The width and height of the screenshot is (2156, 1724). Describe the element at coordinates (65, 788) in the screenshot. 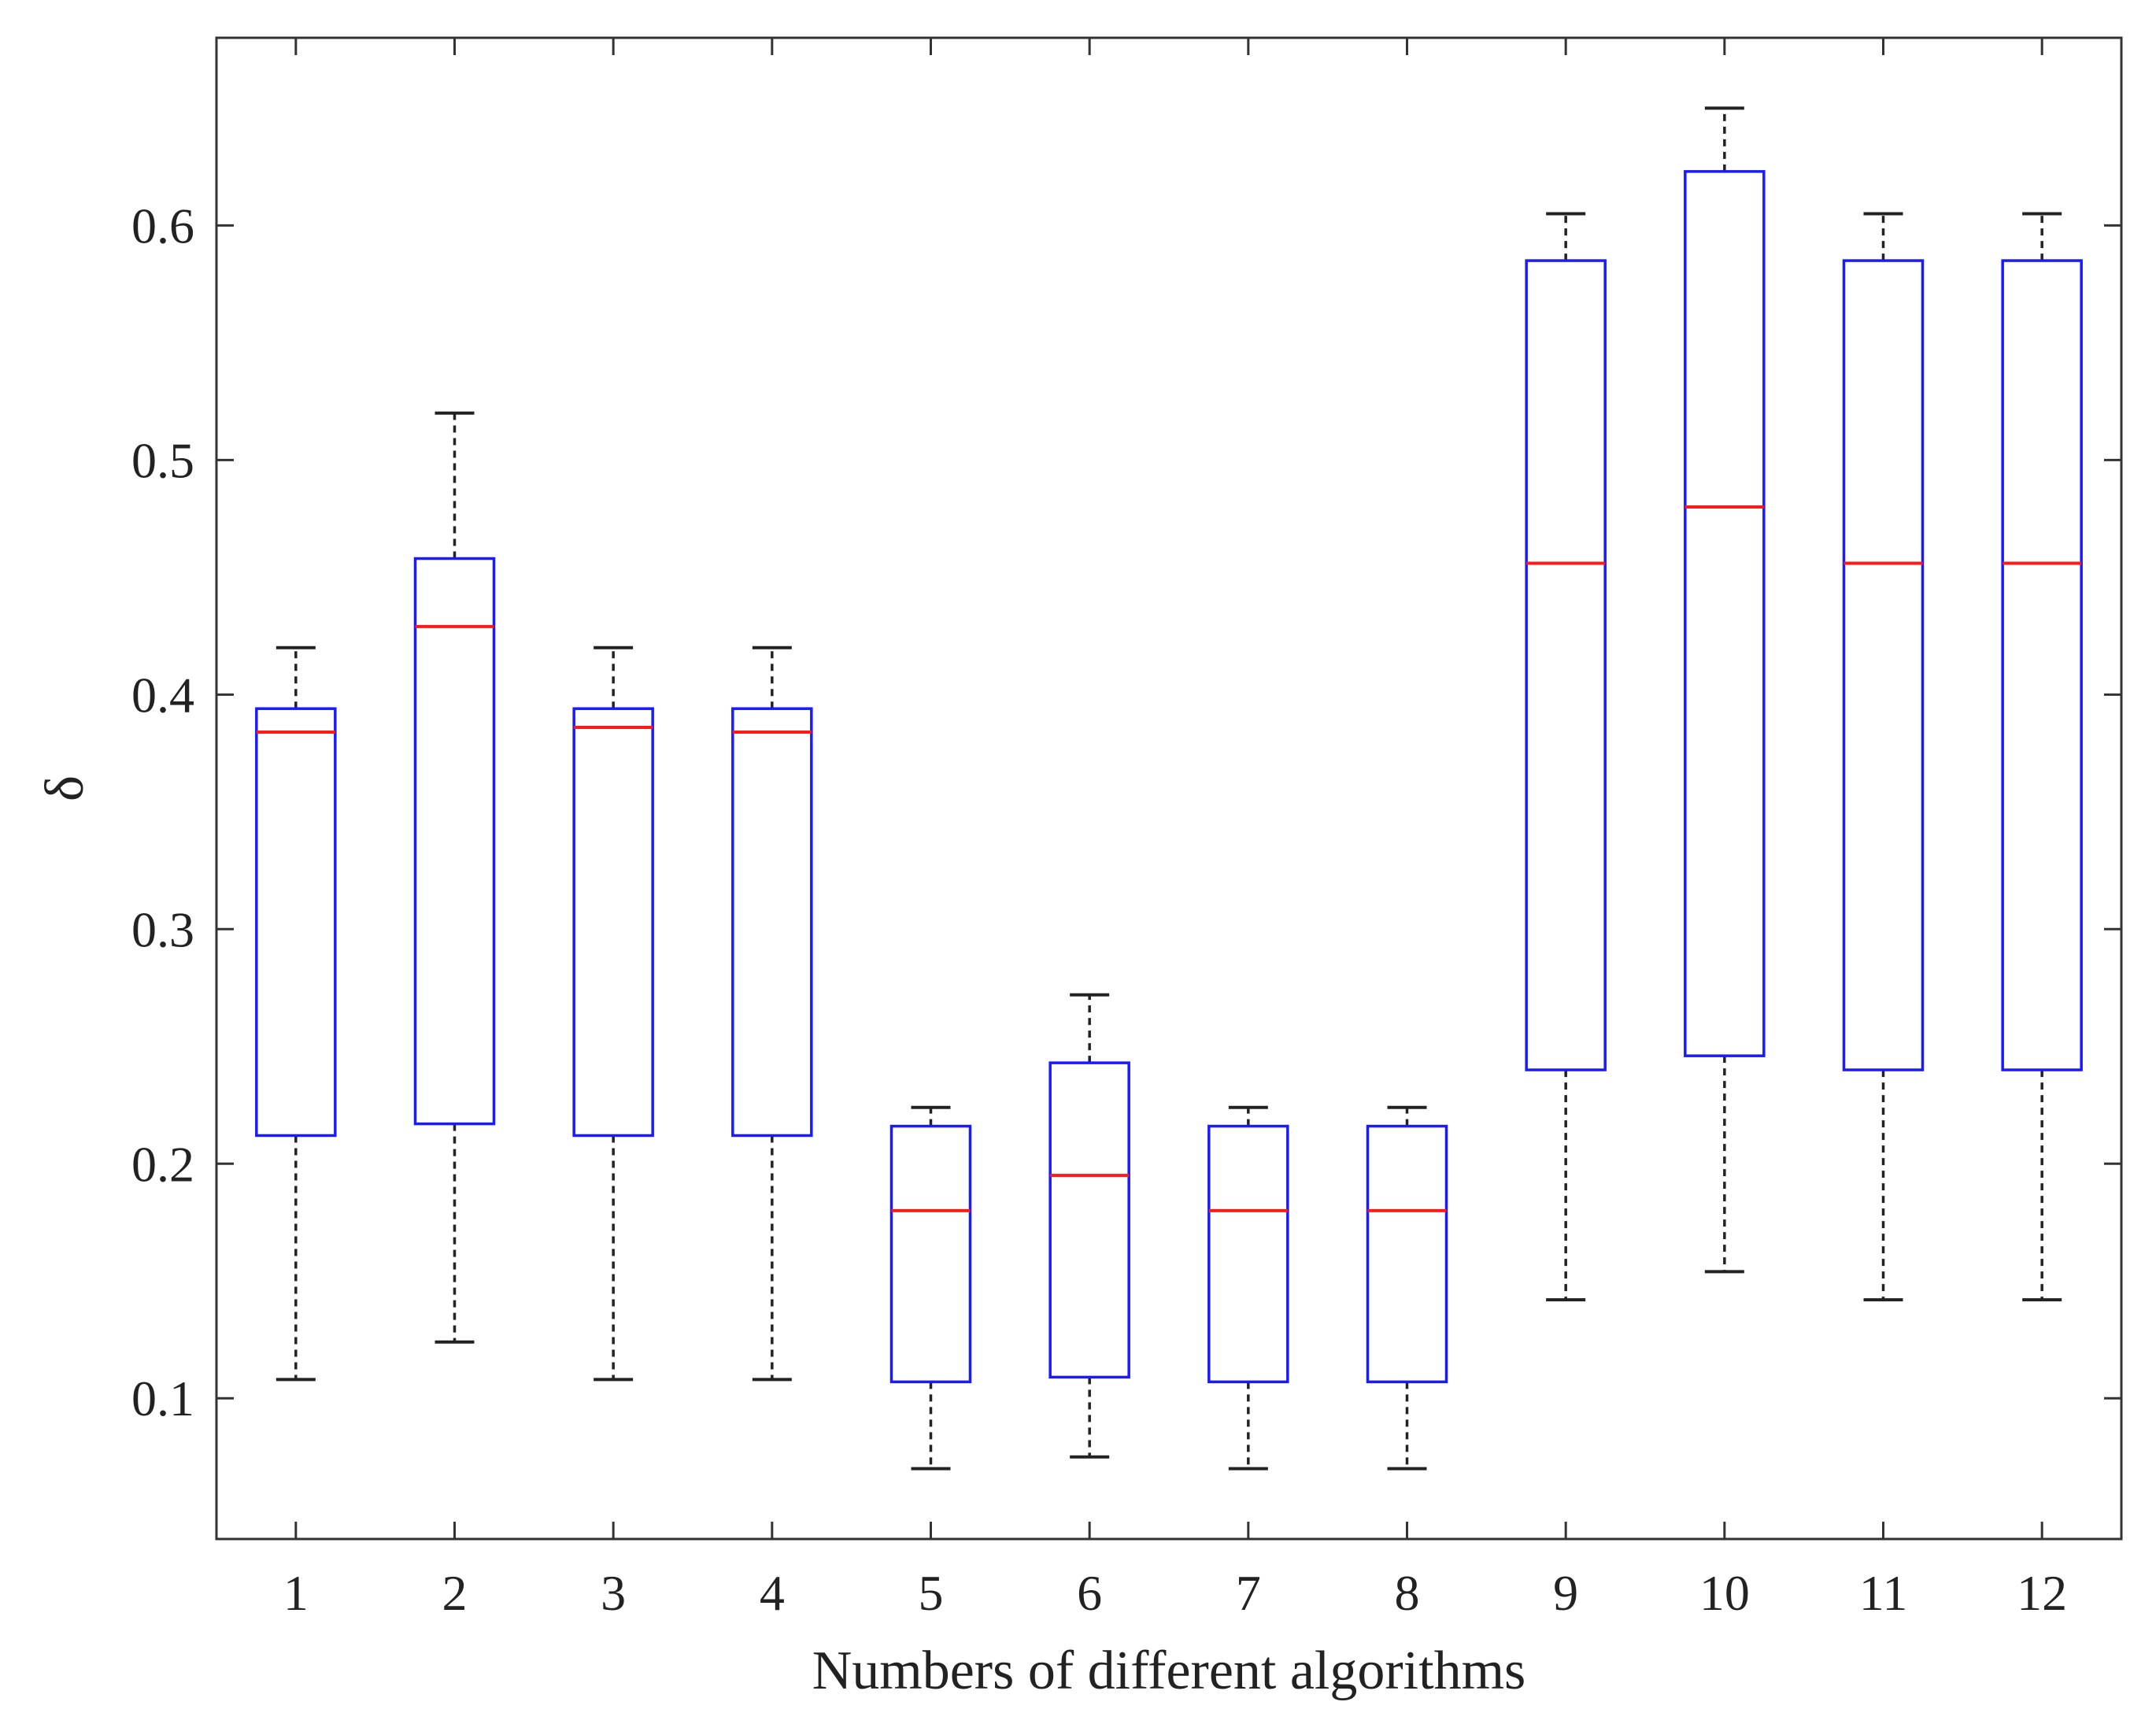

I see `y-axis-label: δ` at that location.